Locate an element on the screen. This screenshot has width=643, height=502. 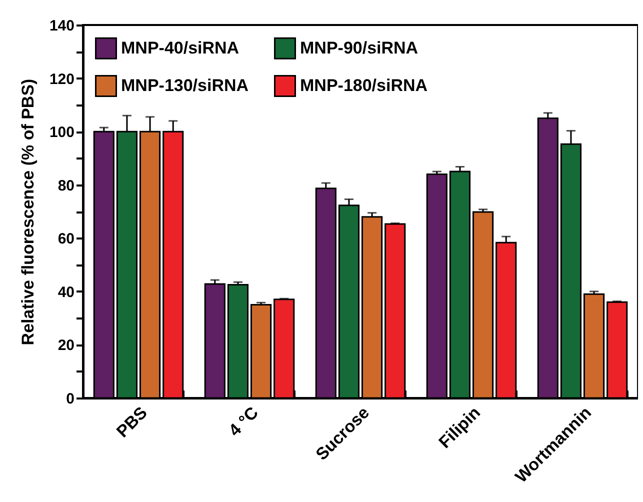
y-tick-label: 20 is located at coordinates (66, 345).